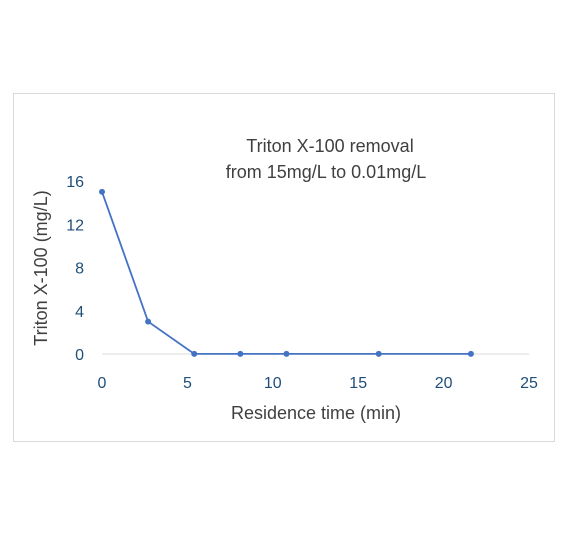 This screenshot has width=570, height=550. I want to click on x-tick-label: 15, so click(358, 383).